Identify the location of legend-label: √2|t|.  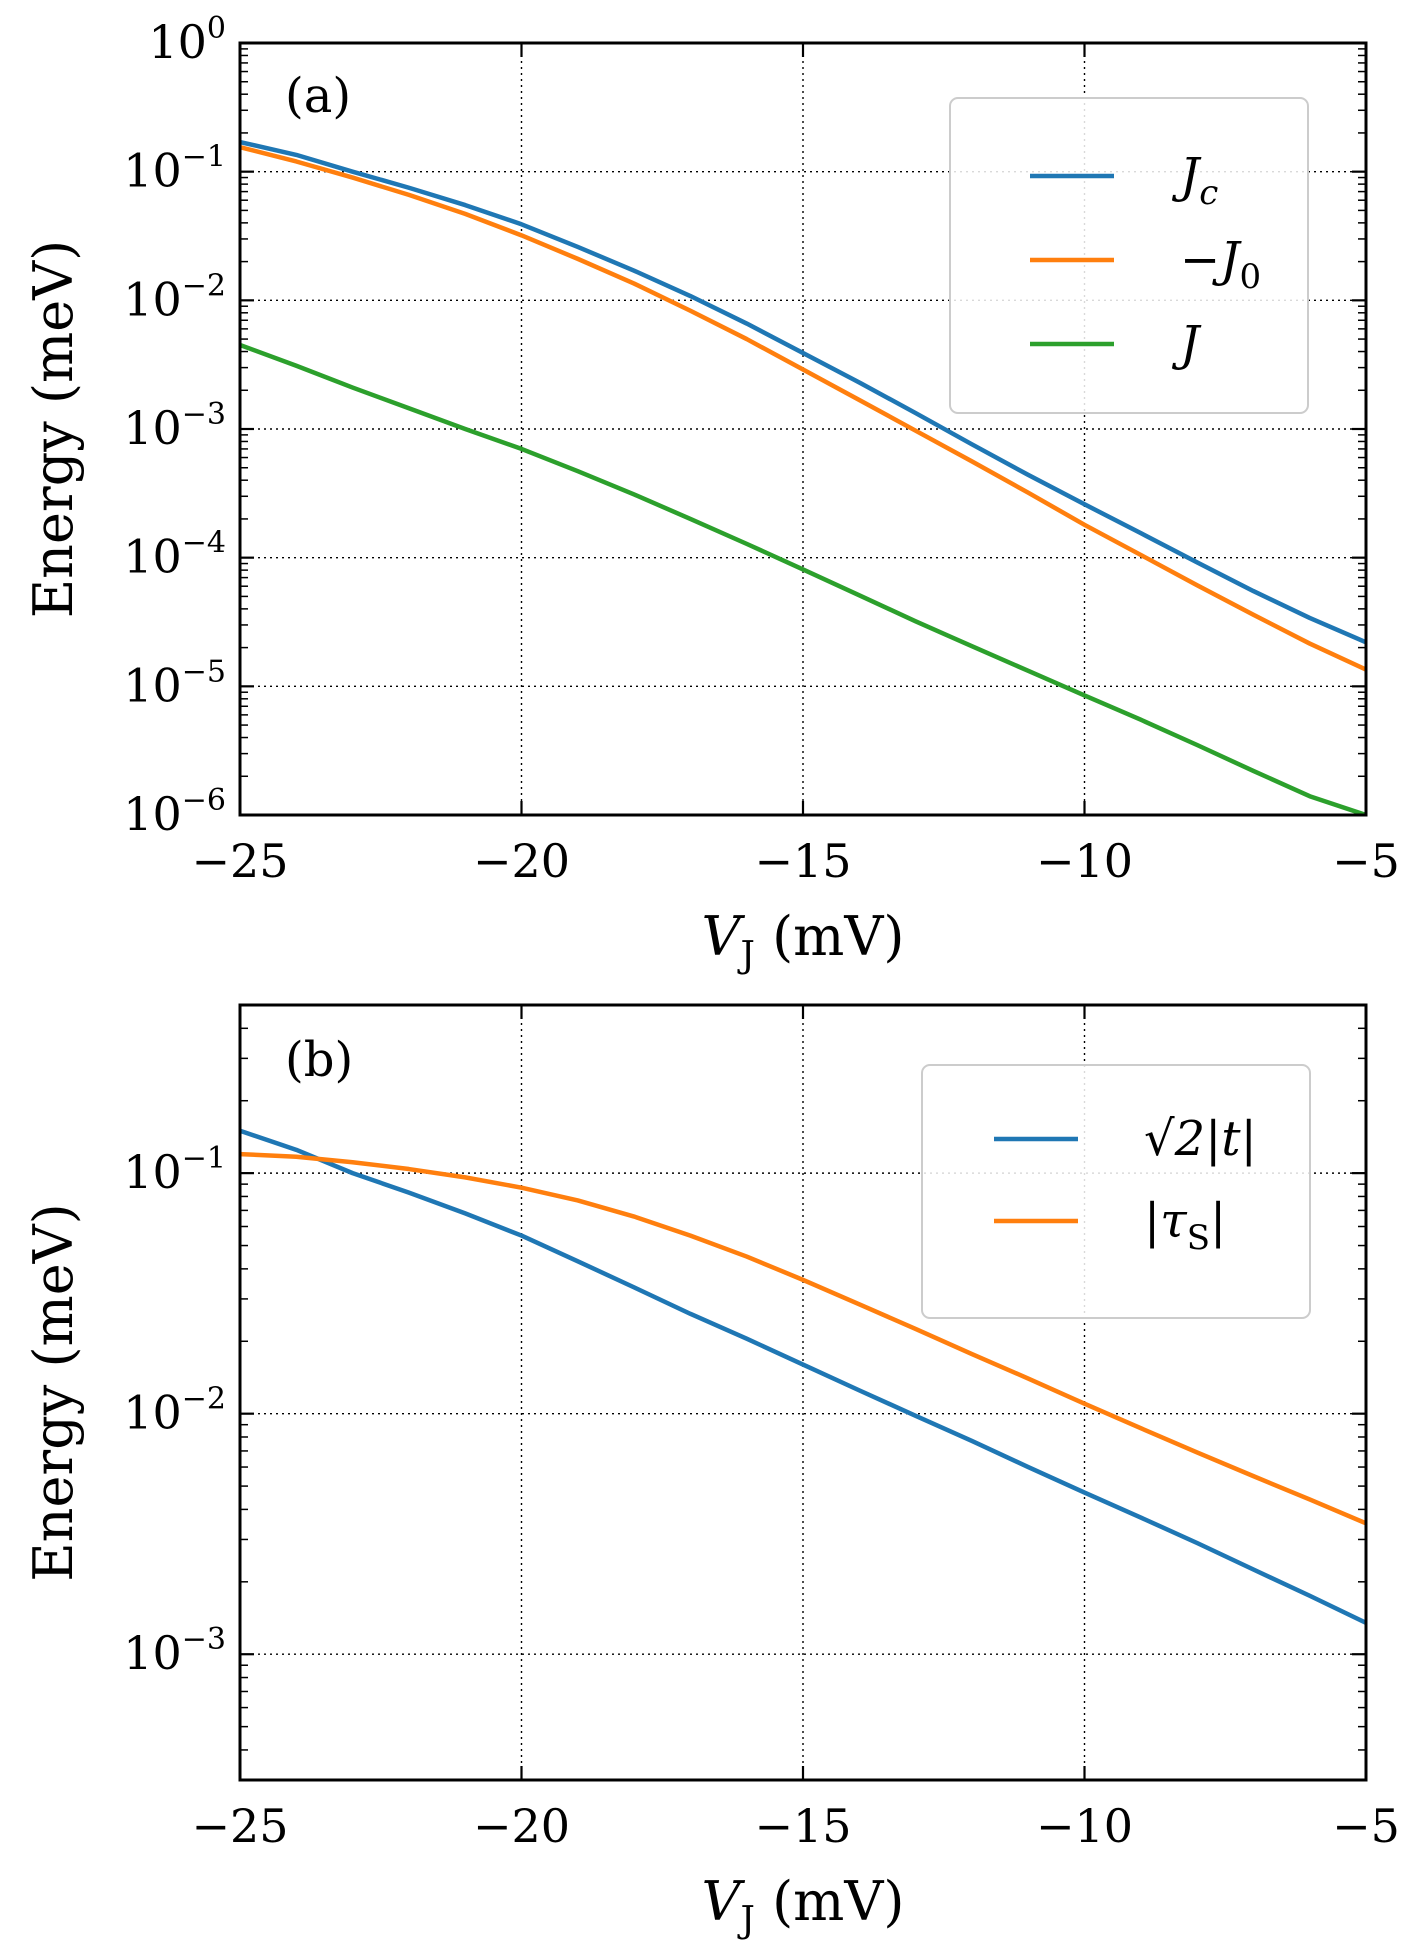
(1200, 1139).